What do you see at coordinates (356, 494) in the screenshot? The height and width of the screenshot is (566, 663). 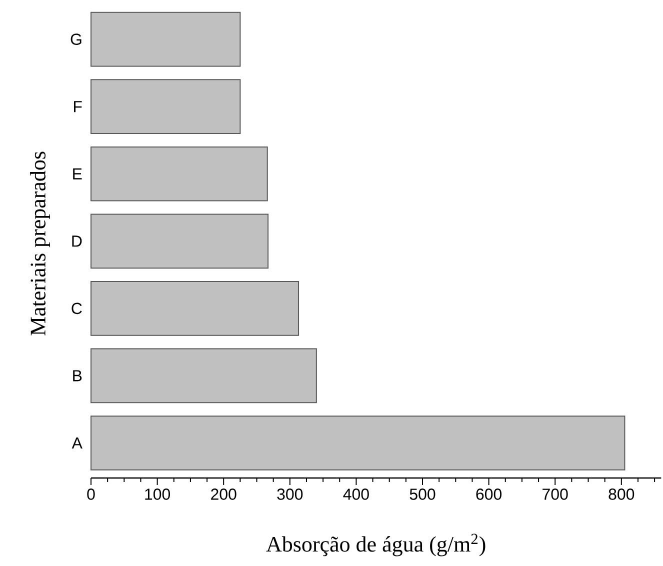 I see `x-tick-label: 400` at bounding box center [356, 494].